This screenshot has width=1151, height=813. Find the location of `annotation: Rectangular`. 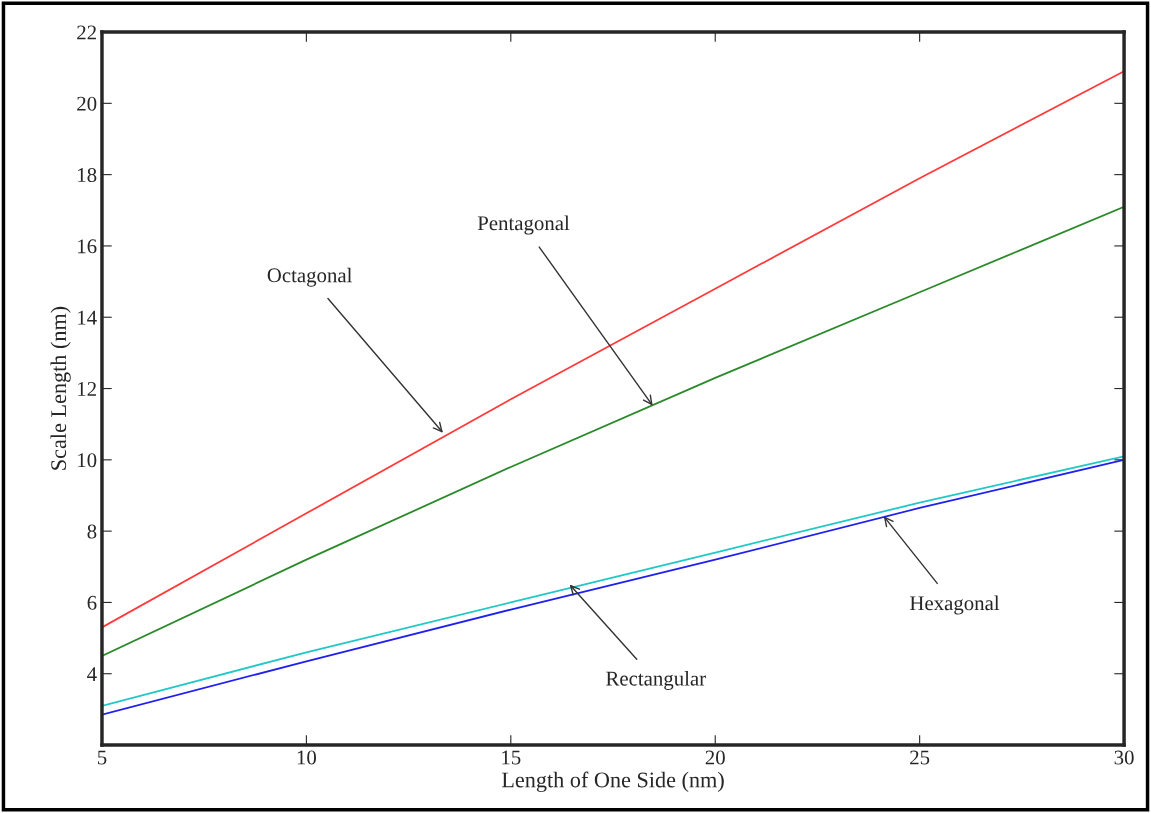

annotation: Rectangular is located at coordinates (656, 680).